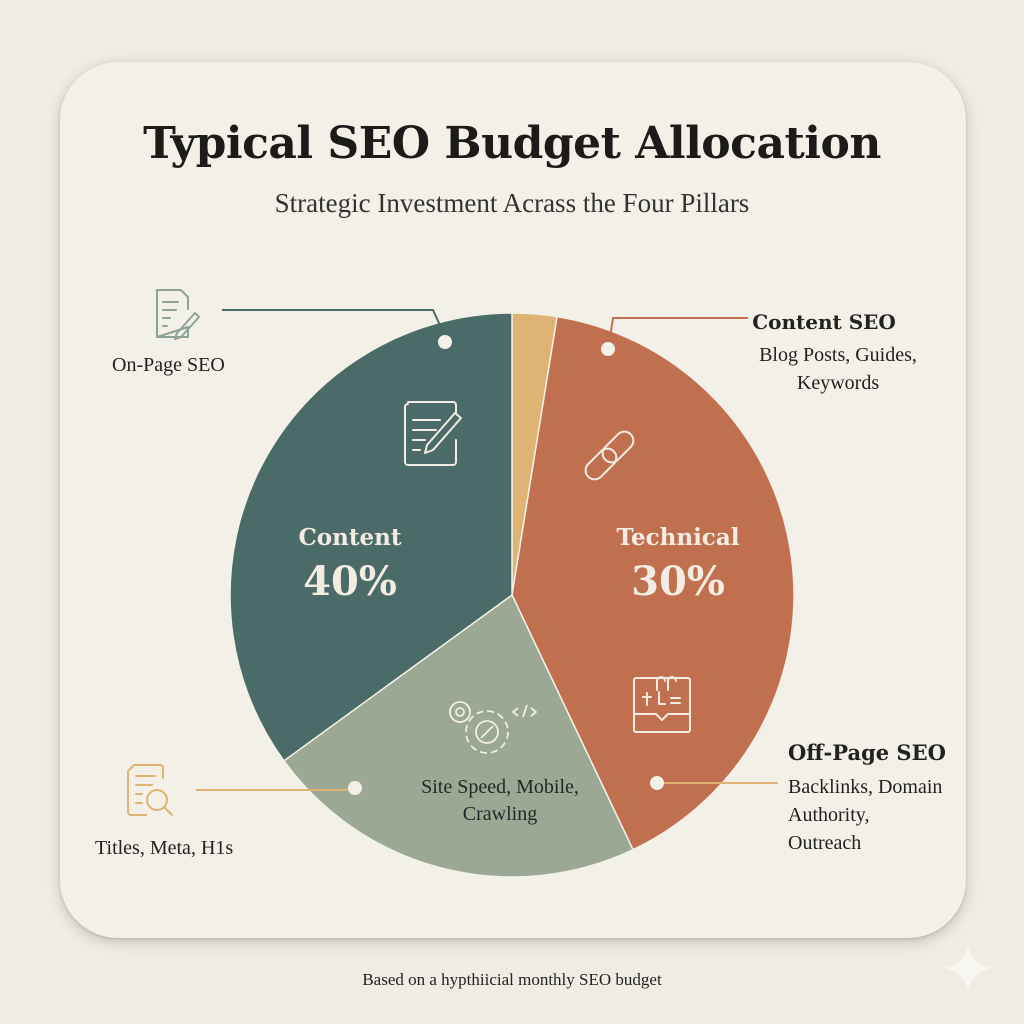 This screenshot has width=1024, height=1024. Describe the element at coordinates (178, 314) in the screenshot. I see `document-edit-icon` at that location.